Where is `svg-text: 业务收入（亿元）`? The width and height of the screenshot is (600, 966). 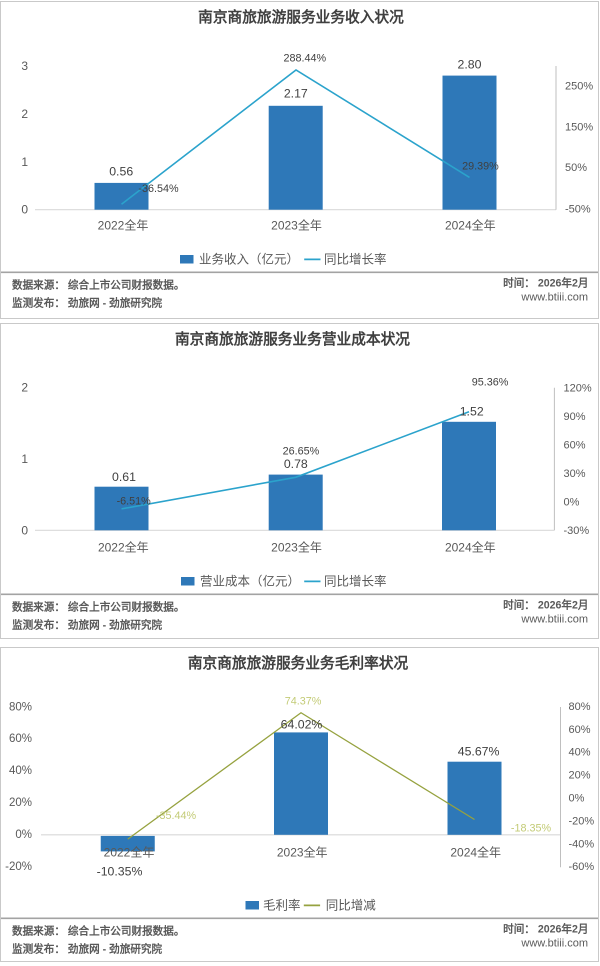 svg-text: 业务收入（亿元） is located at coordinates (249, 259).